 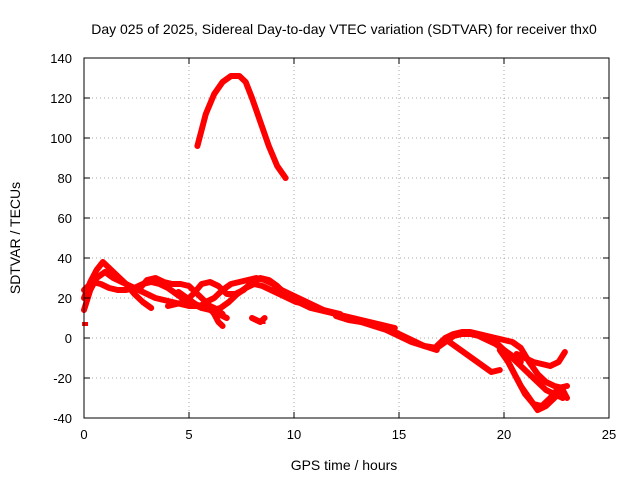 What do you see at coordinates (399, 434) in the screenshot?
I see `x-tick-label: 15` at bounding box center [399, 434].